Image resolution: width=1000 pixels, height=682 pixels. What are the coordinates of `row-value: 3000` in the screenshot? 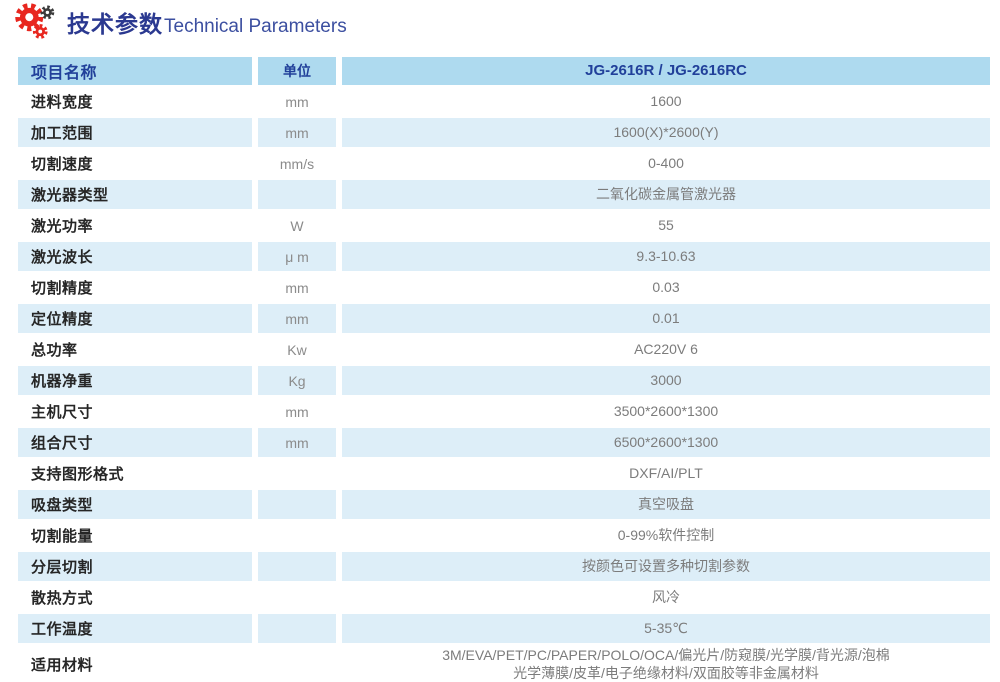 It's located at (666, 380).